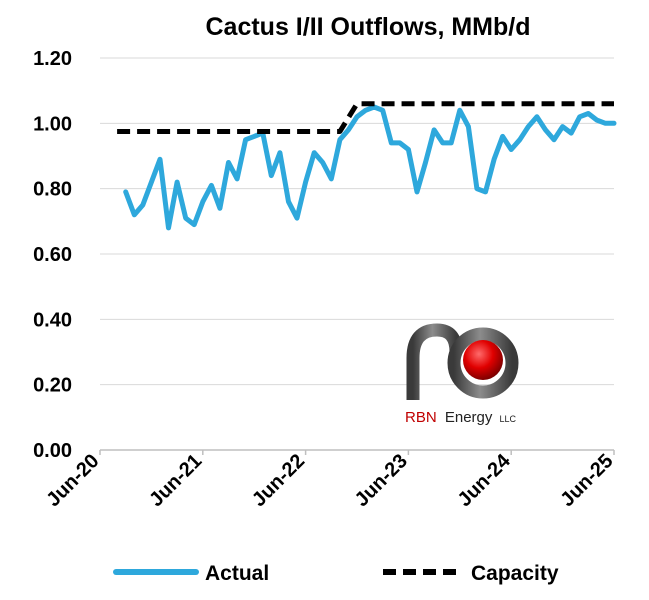 This screenshot has height=600, width=649. Describe the element at coordinates (515, 573) in the screenshot. I see `legend-label-capacity: Capacity` at that location.